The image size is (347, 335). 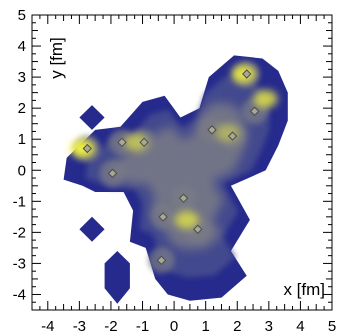 I want to click on x-axis-tick-labels: -4 -3 -2 -1 0 1 2 3 4 5, so click(x=188, y=326).